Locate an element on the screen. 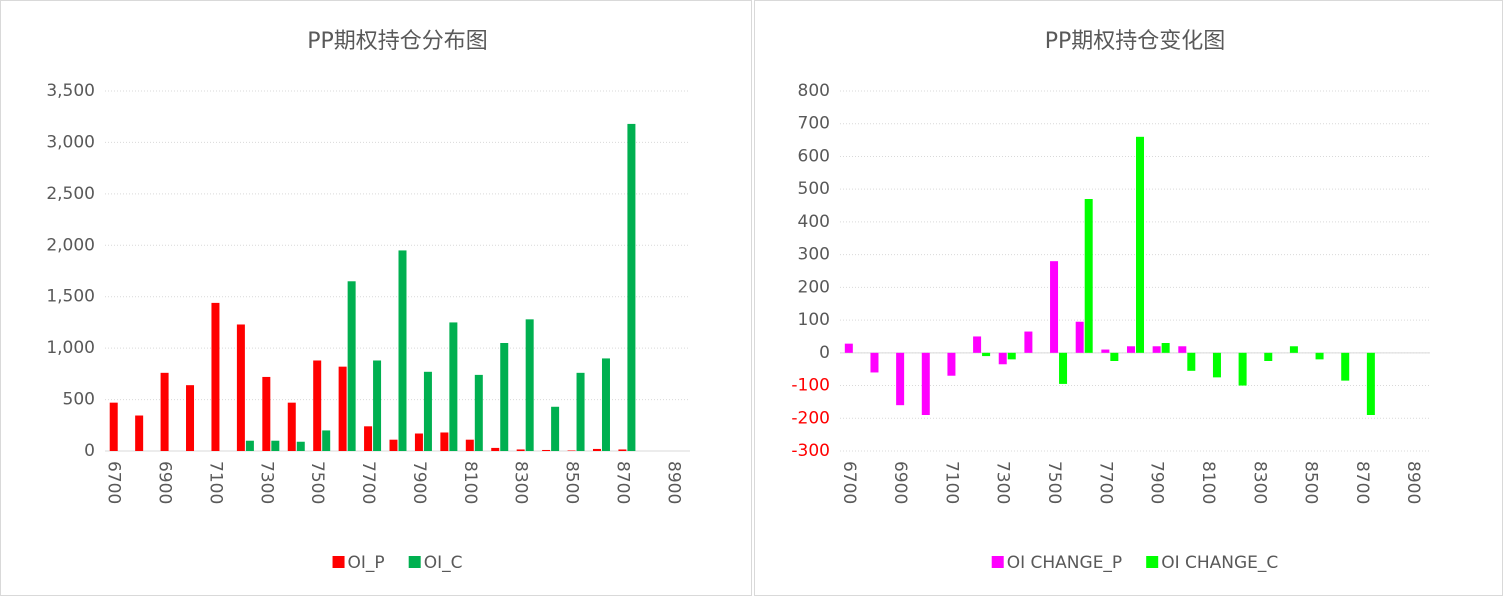  y-tick-label: 3,500 is located at coordinates (70, 91).